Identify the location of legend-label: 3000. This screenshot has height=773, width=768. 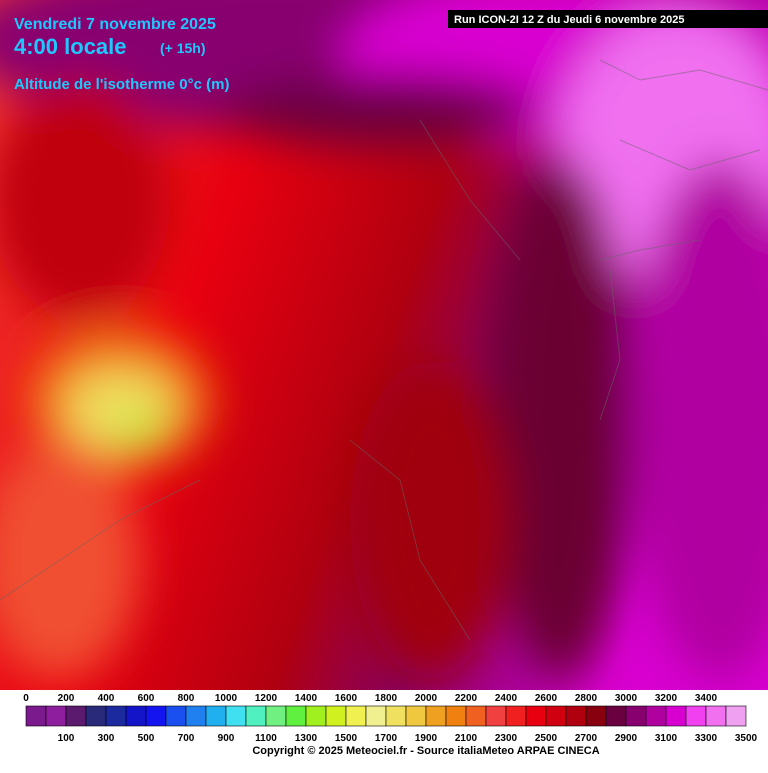
(626, 698).